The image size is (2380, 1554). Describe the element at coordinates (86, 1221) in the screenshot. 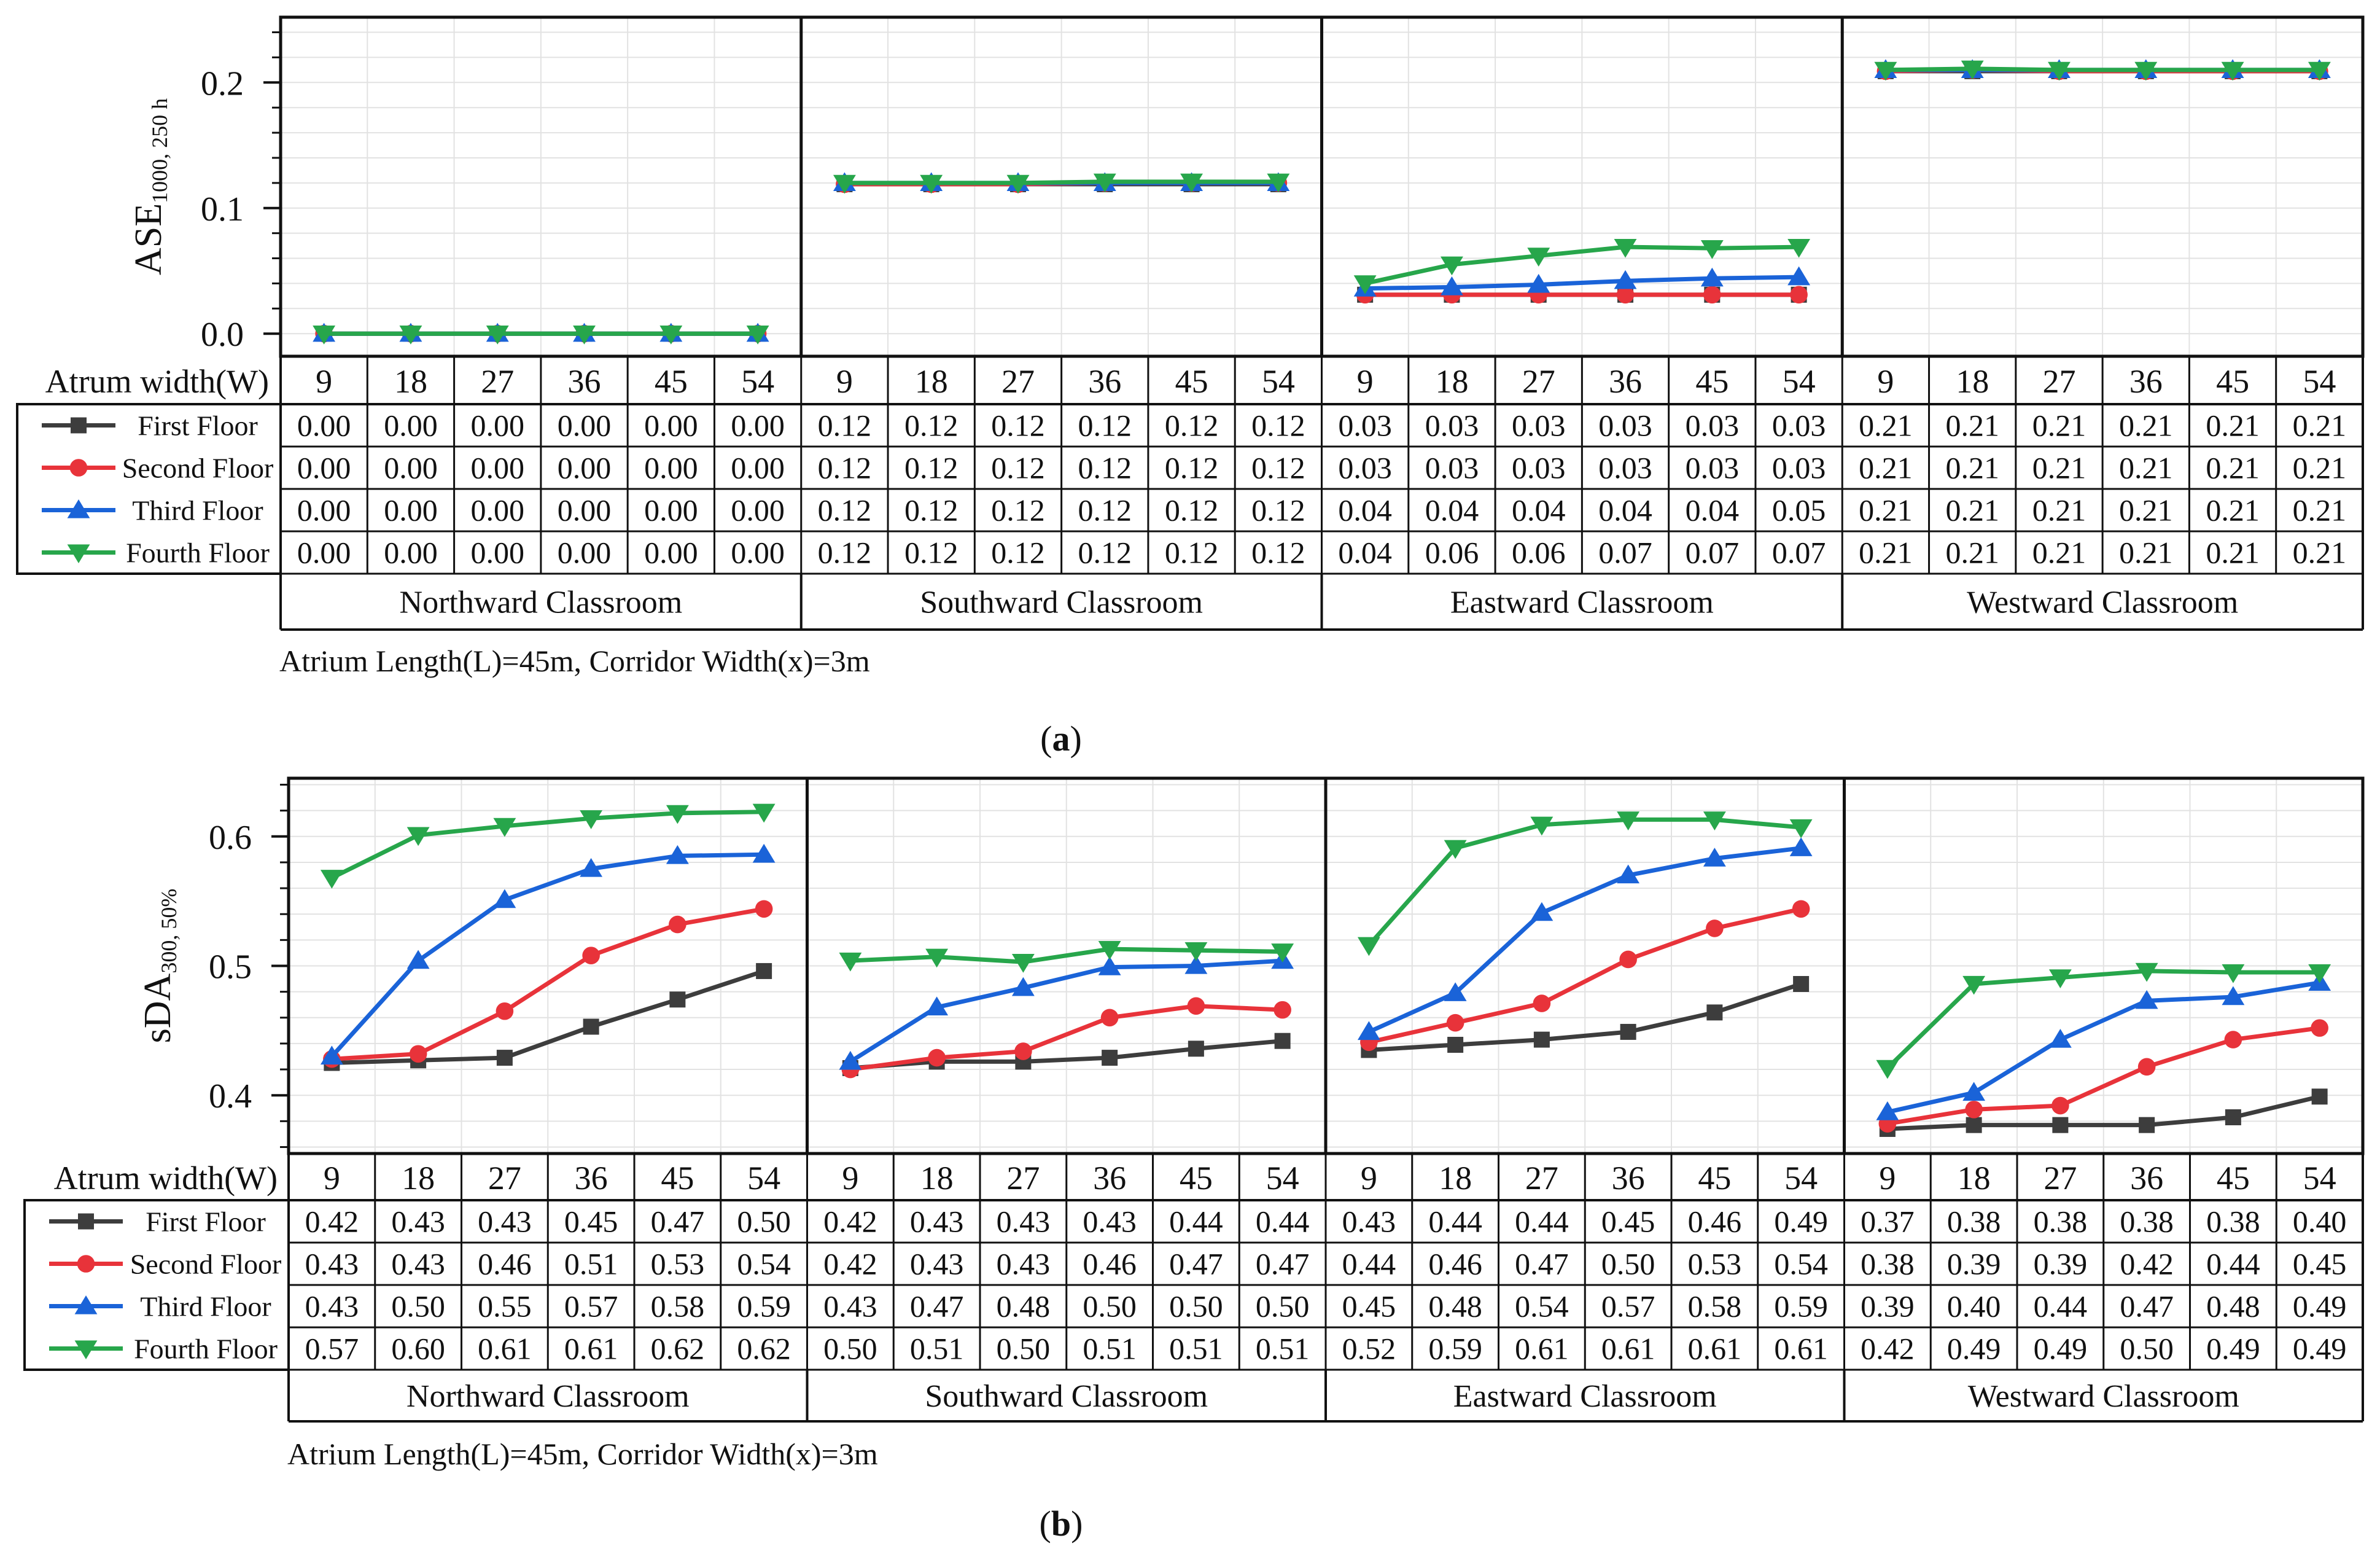

I see `legend-marker-first` at that location.